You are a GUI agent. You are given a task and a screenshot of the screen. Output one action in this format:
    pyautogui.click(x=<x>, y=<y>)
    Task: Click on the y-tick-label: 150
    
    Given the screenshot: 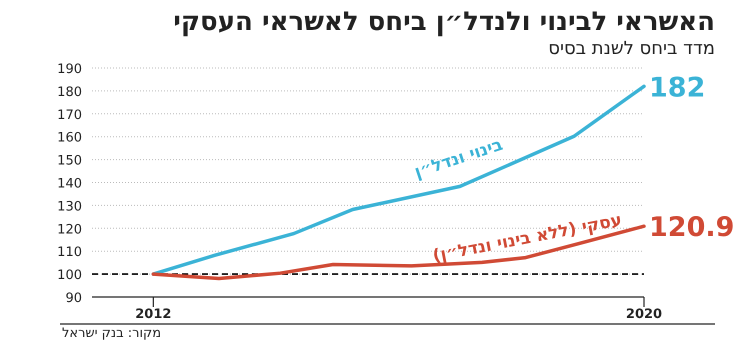 What is the action you would take?
    pyautogui.click(x=69, y=161)
    